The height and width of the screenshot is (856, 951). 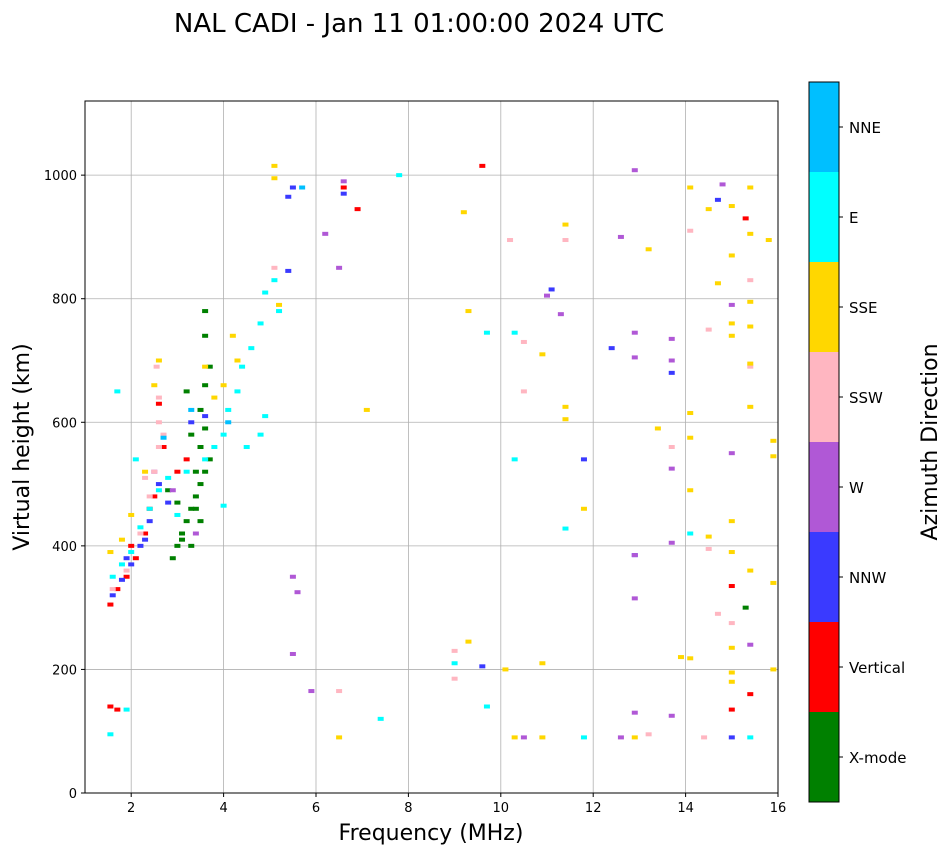 What do you see at coordinates (131, 808) in the screenshot?
I see `x-tick-label: 2` at bounding box center [131, 808].